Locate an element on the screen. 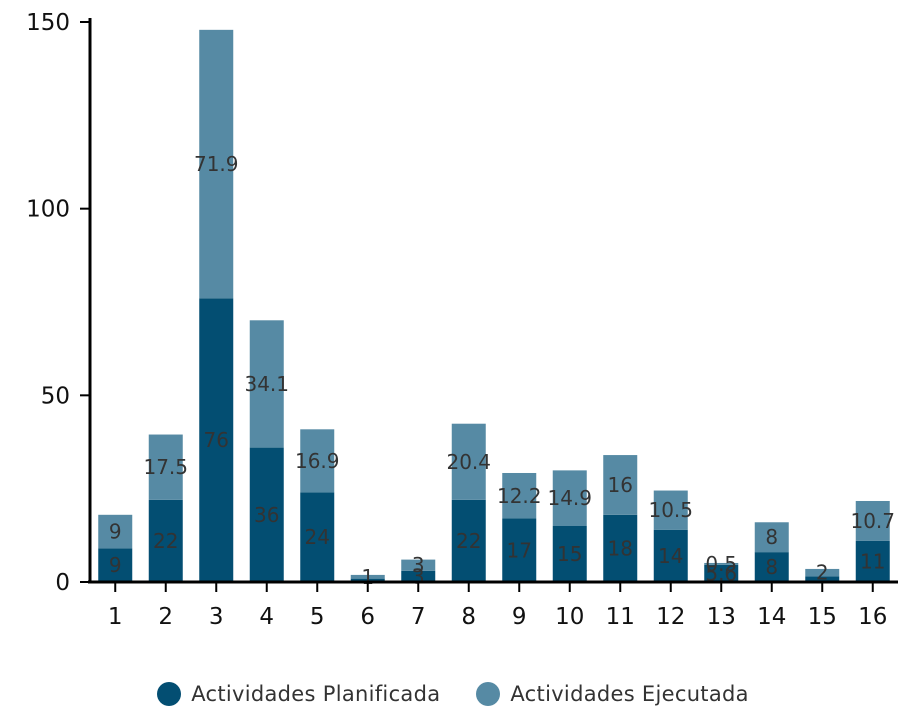  data-label-ejecutada-12: 10.5 is located at coordinates (670, 510).